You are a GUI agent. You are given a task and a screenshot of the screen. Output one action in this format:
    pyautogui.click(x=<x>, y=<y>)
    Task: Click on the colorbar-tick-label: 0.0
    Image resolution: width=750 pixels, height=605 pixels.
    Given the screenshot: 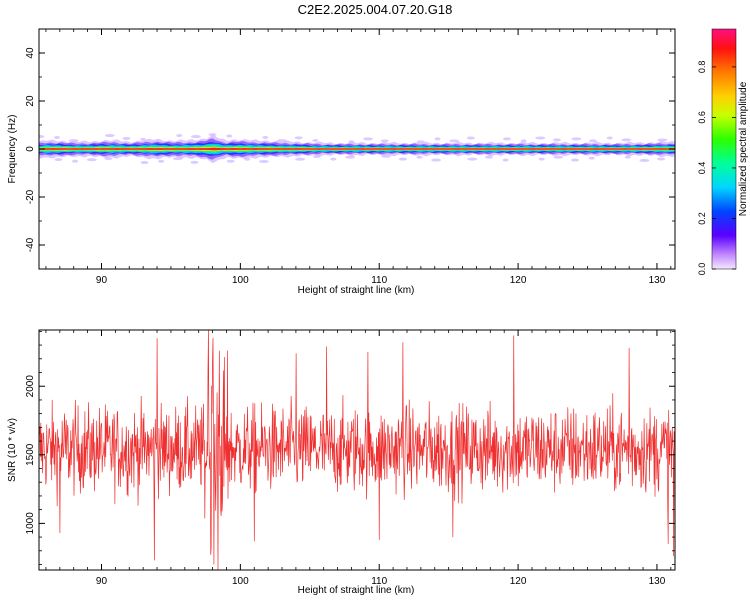 What is the action you would take?
    pyautogui.click(x=702, y=269)
    